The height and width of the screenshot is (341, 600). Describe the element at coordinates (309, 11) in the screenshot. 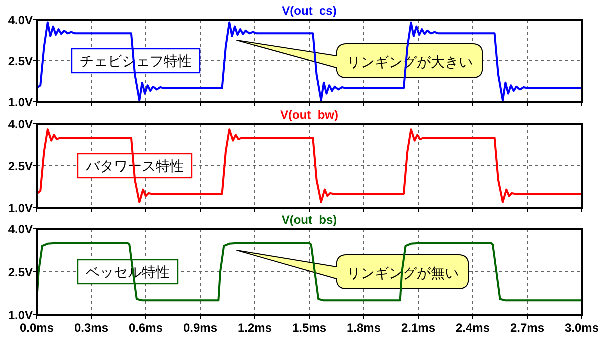

I see `chart-title: V(out_cs)` at that location.